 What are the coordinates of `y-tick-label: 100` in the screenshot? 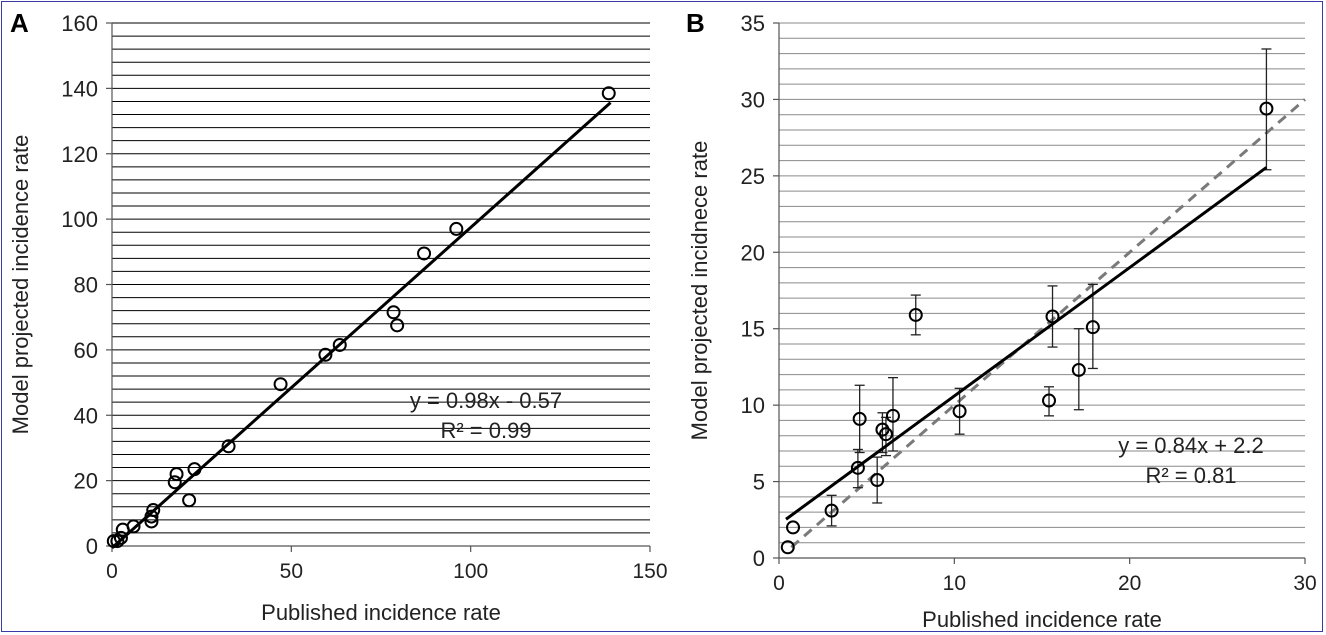 It's located at (79, 219).